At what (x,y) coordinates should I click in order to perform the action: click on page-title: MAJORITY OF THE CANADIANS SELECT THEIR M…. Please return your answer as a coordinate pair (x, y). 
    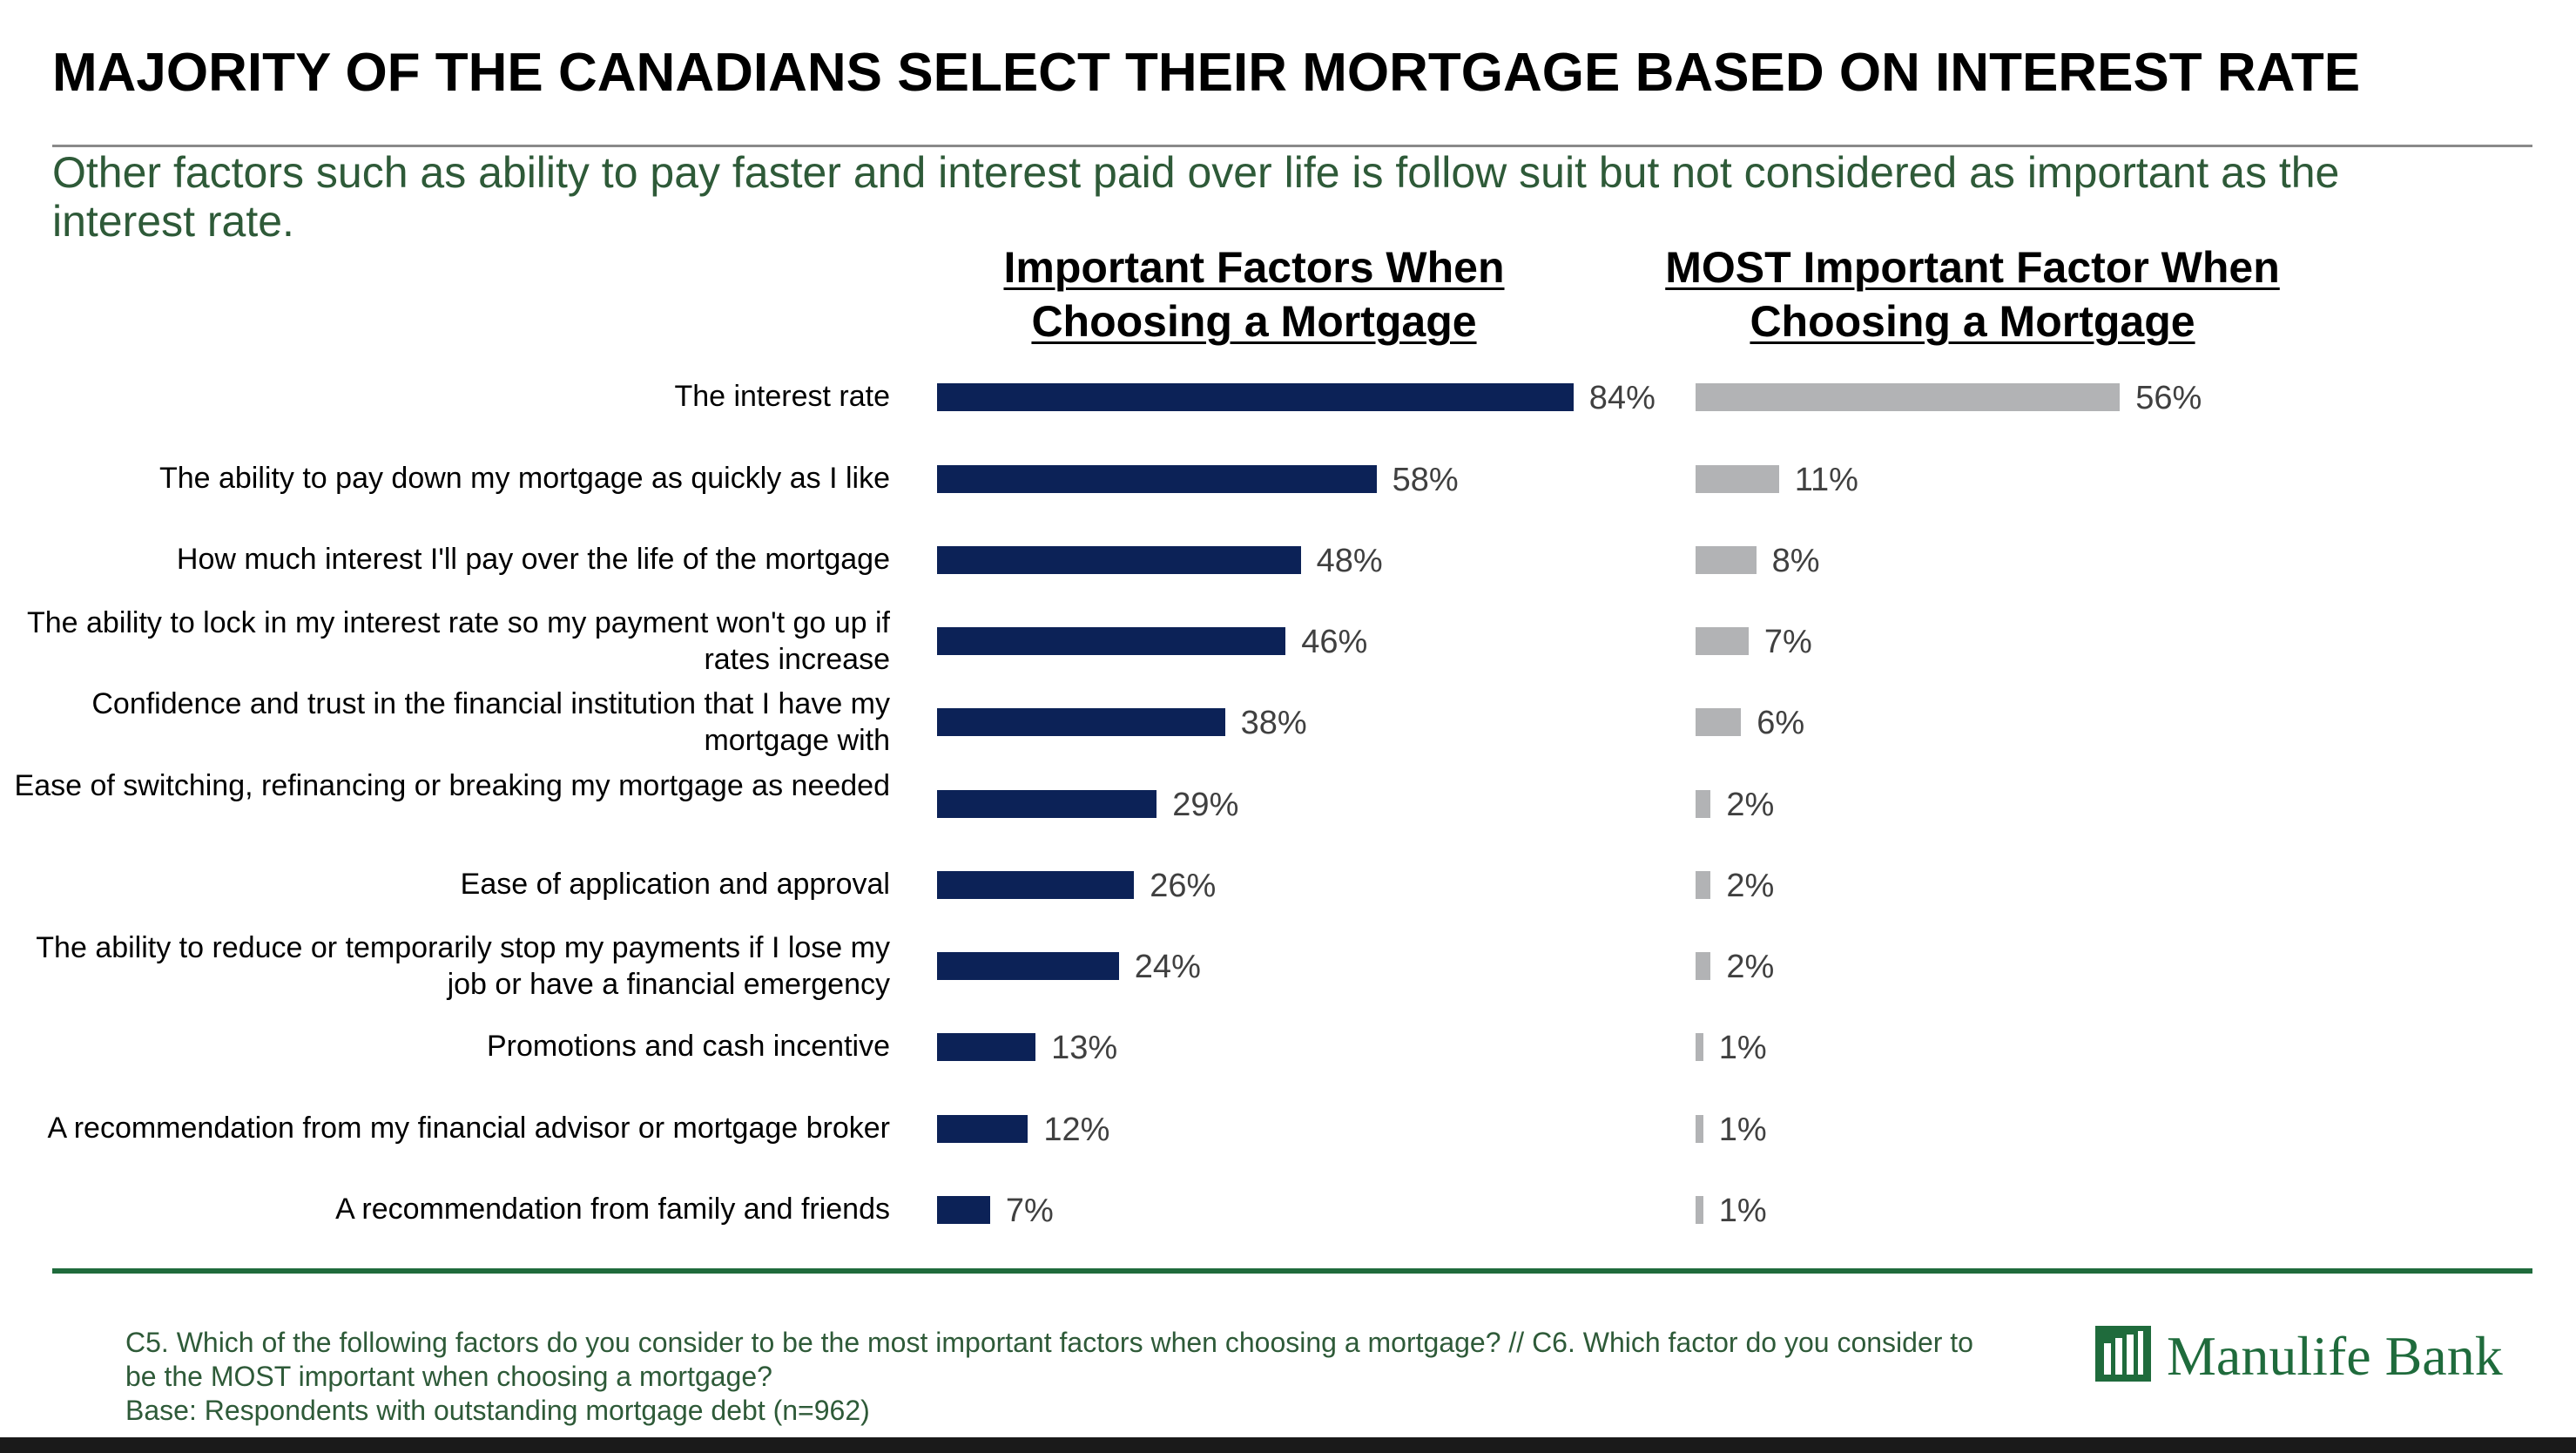
    Looking at the image, I should click on (1206, 73).